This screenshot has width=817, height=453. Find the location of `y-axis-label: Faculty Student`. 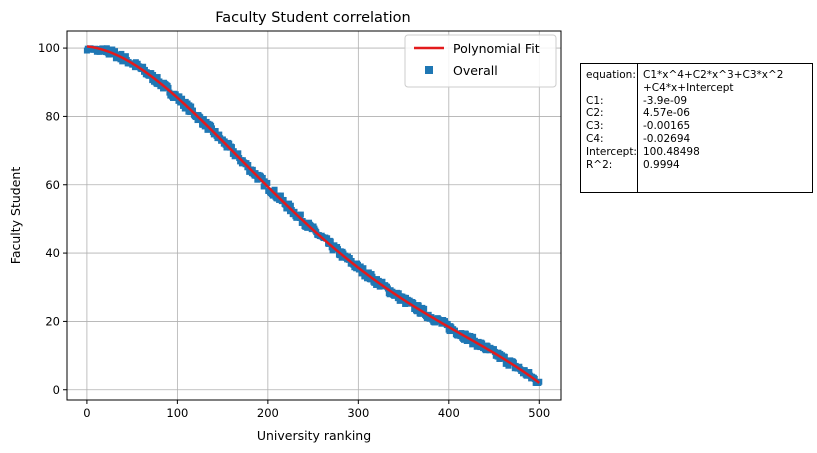

y-axis-label: Faculty Student is located at coordinates (15, 216).